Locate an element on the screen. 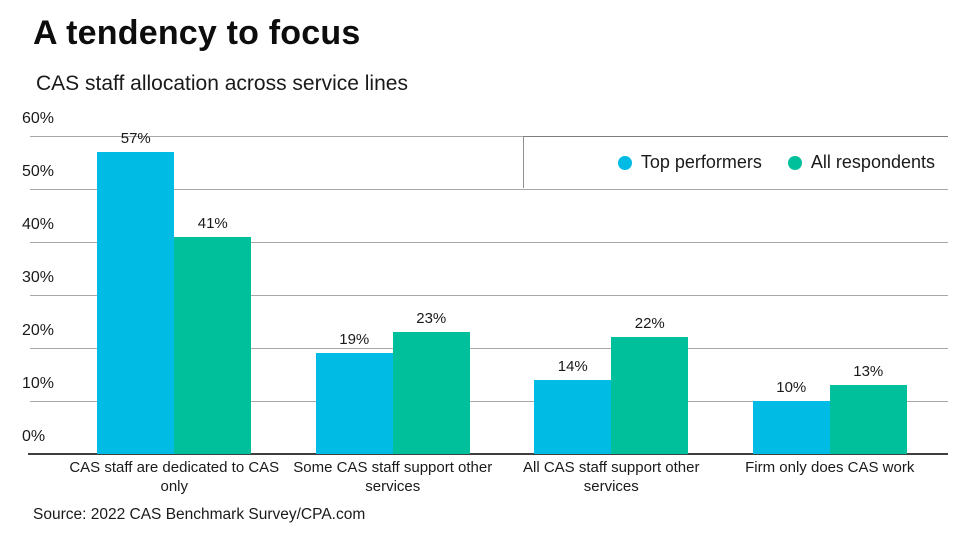  y-tick-label: 50% is located at coordinates (38, 171).